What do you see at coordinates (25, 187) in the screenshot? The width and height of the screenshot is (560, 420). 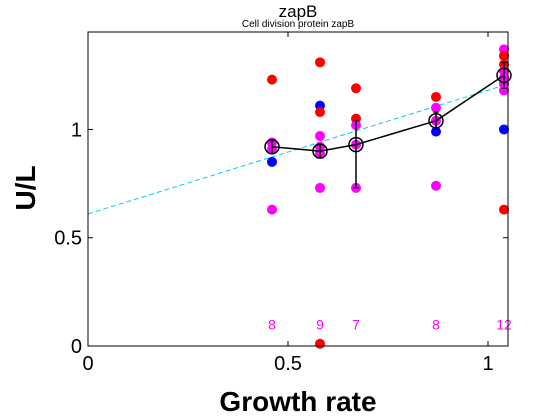 I see `y-axis-label: U/L` at bounding box center [25, 187].